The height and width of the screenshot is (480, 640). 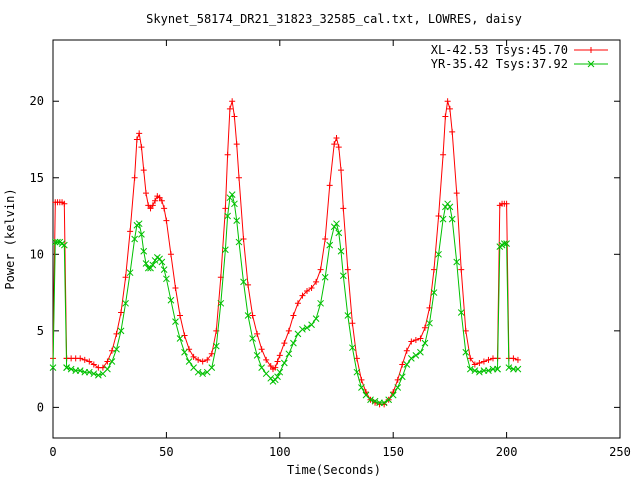 I want to click on legend: XL-42.53 Tsys:45.70 YR-35.42 Tsys:37.92, so click(x=519, y=57).